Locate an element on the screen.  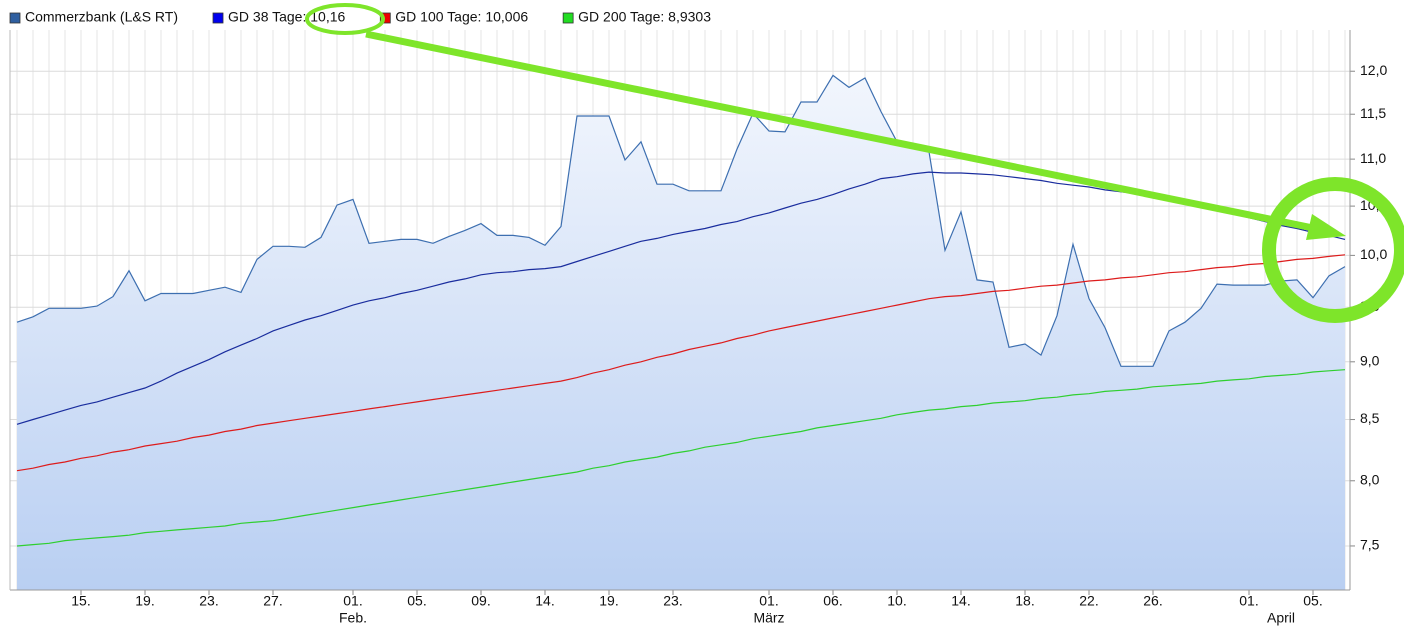
highlight-ellipse is located at coordinates (345, 19).